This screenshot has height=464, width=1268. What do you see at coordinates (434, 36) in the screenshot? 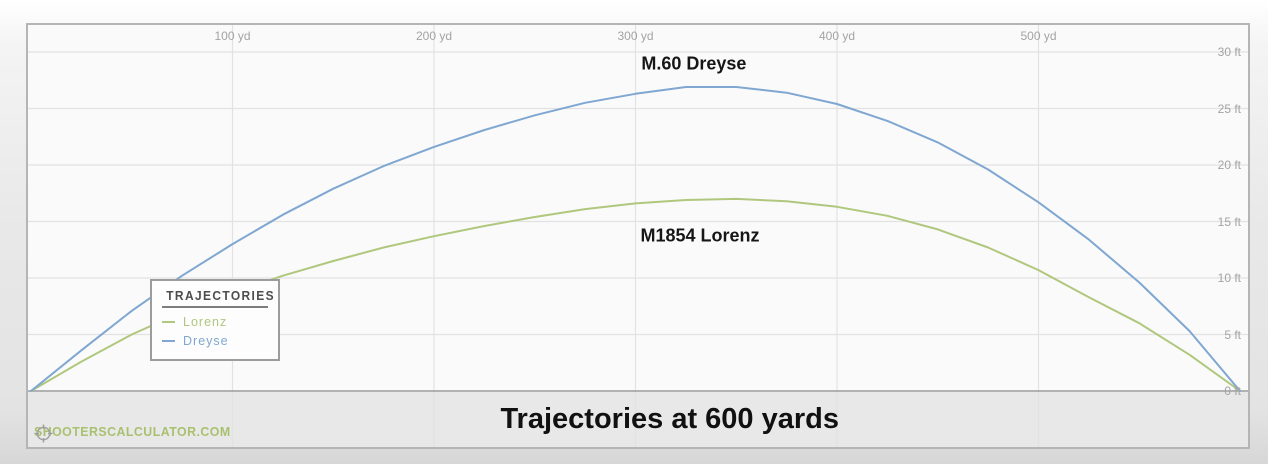
I see `x-tick-label: 200 yd` at bounding box center [434, 36].